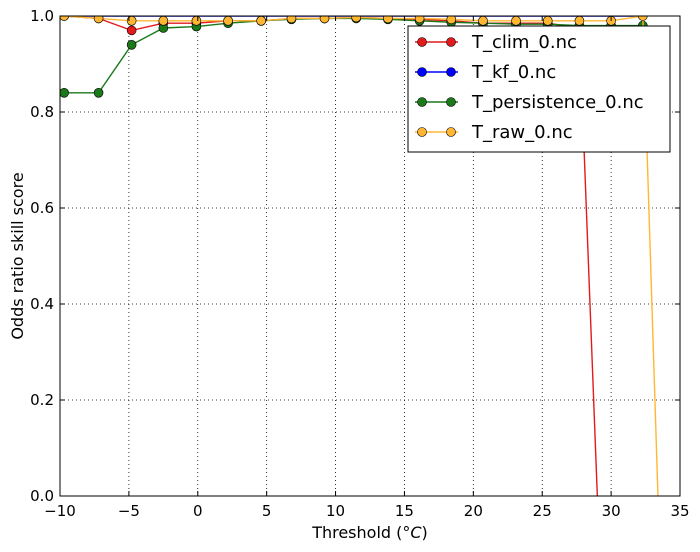  What do you see at coordinates (42, 16) in the screenshot?
I see `y-tick-label: 1.0` at bounding box center [42, 16].